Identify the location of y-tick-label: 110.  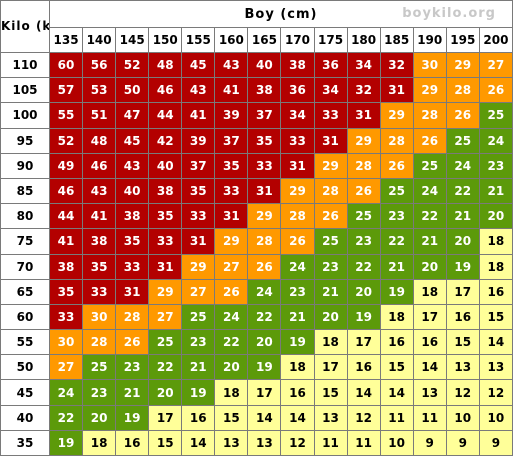
(25, 65).